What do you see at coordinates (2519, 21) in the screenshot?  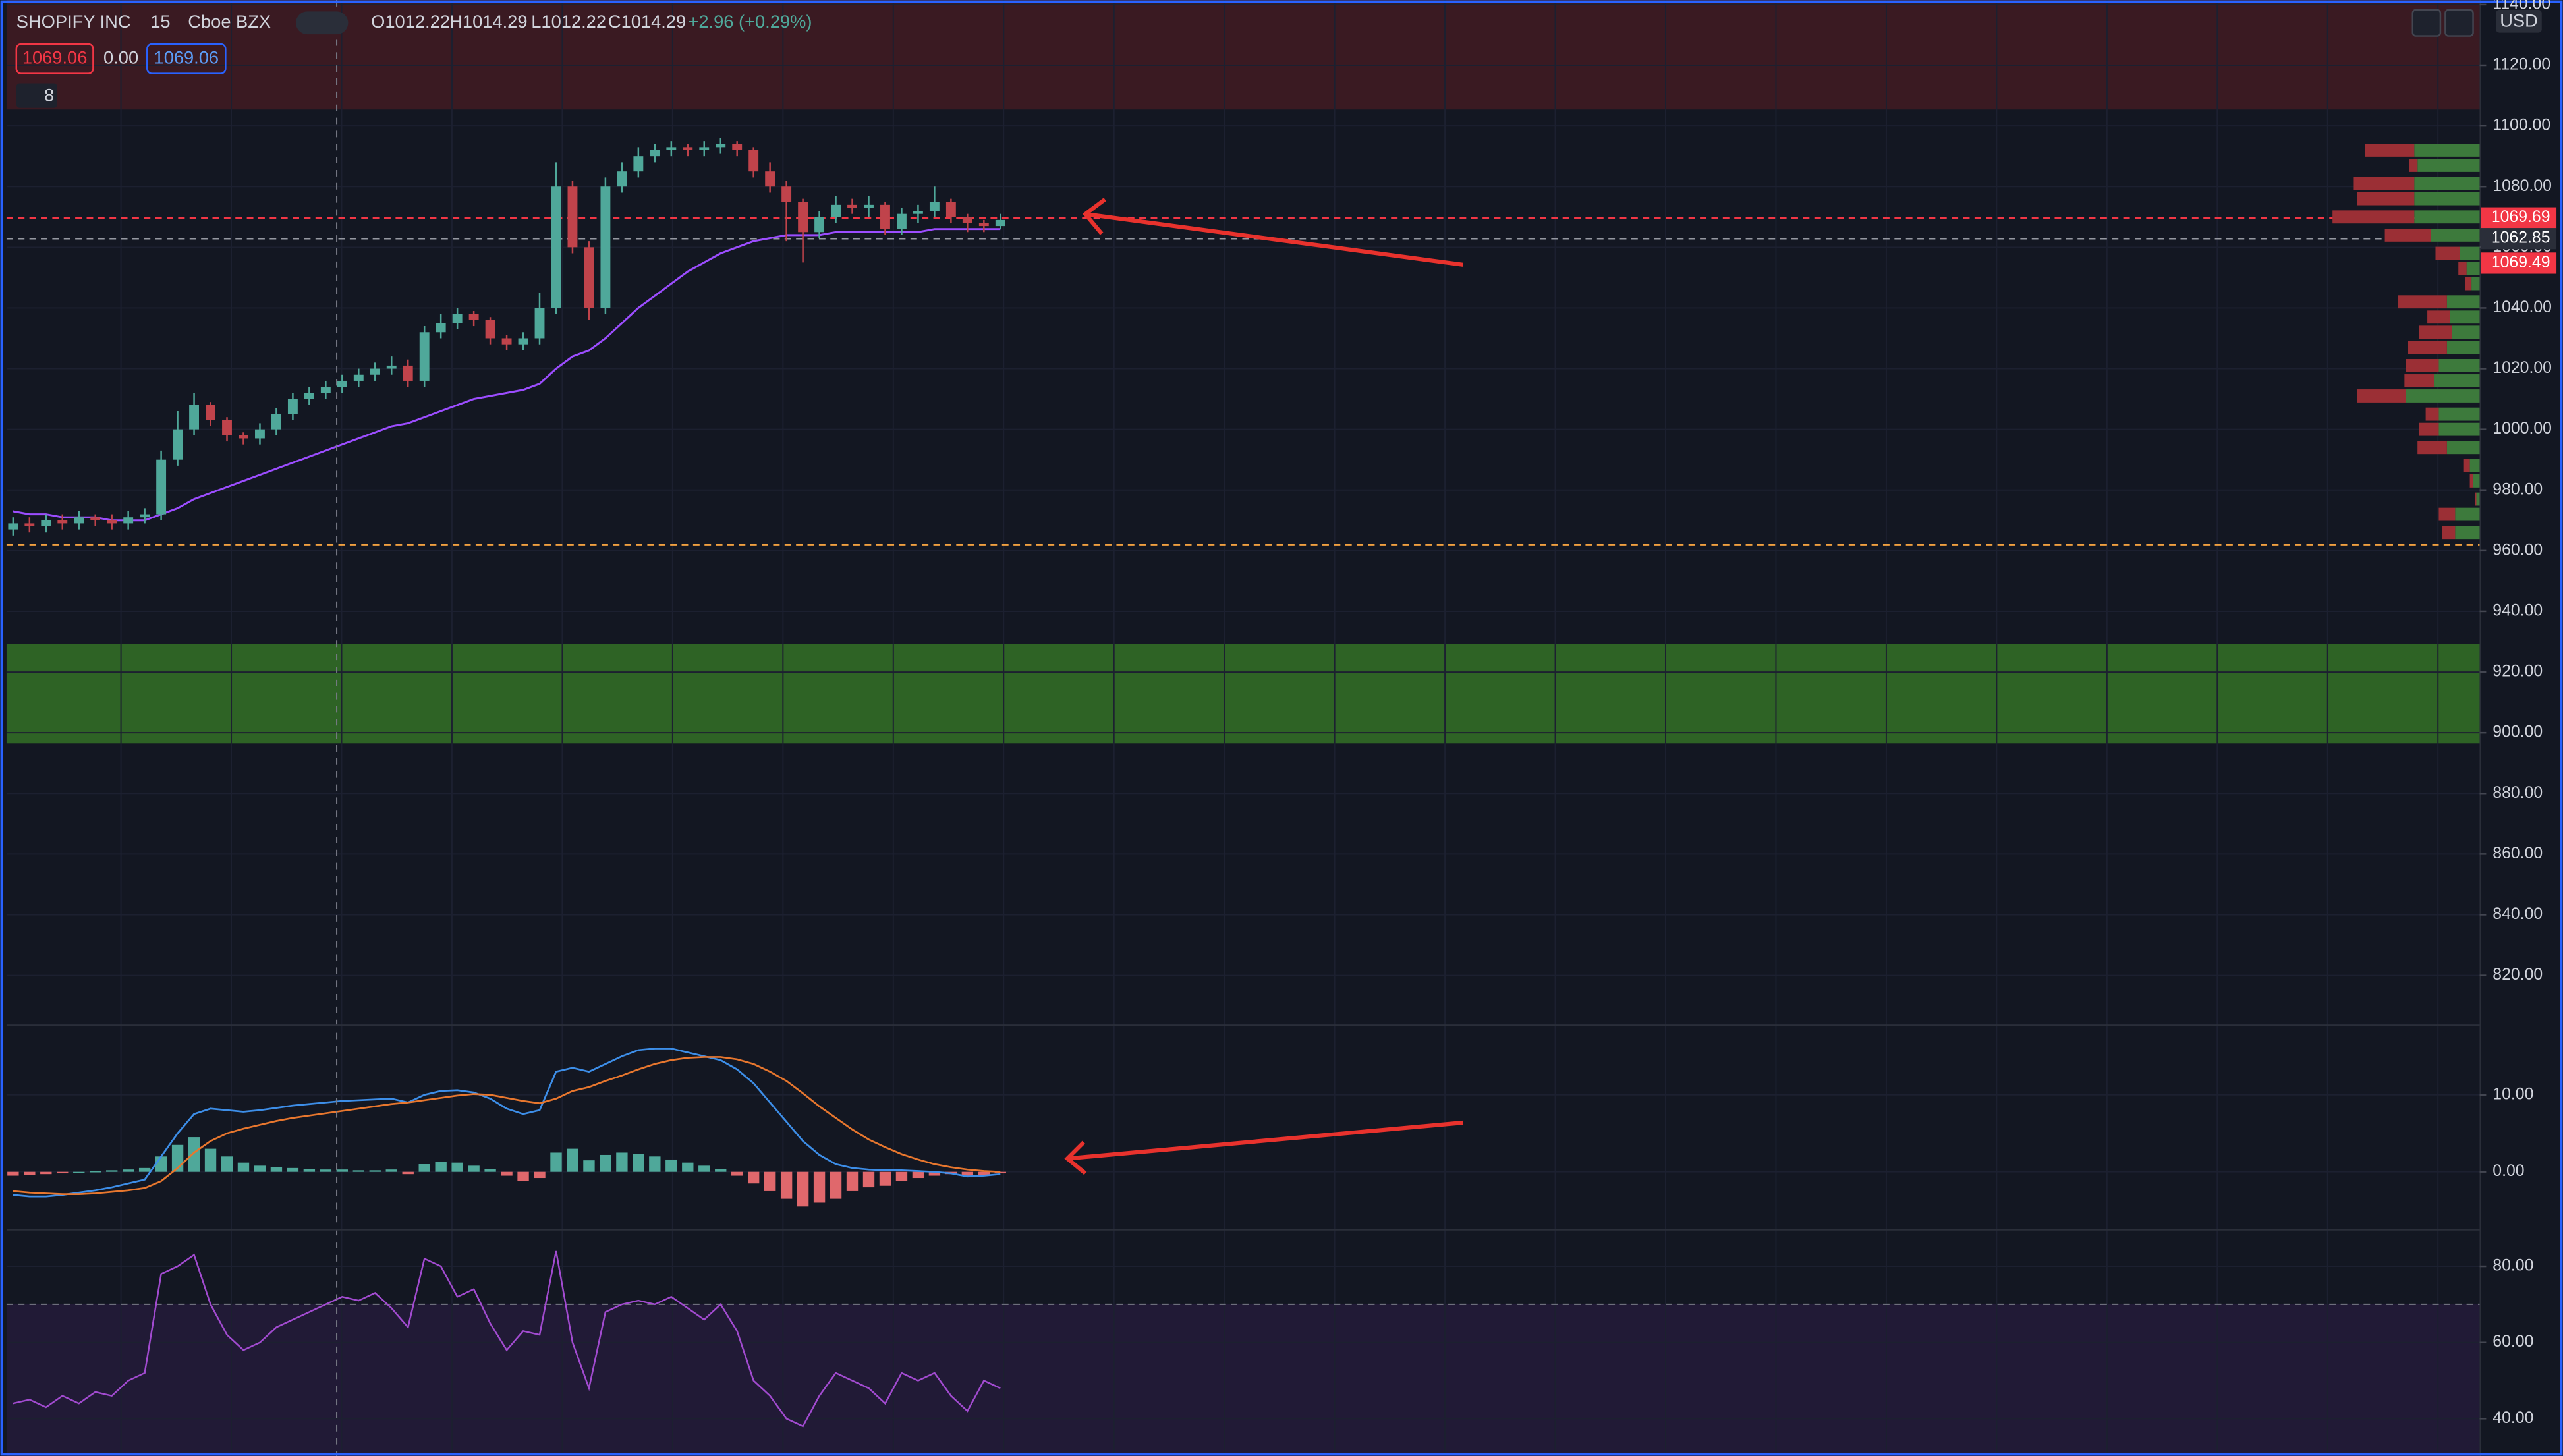 I see `currency-box` at bounding box center [2519, 21].